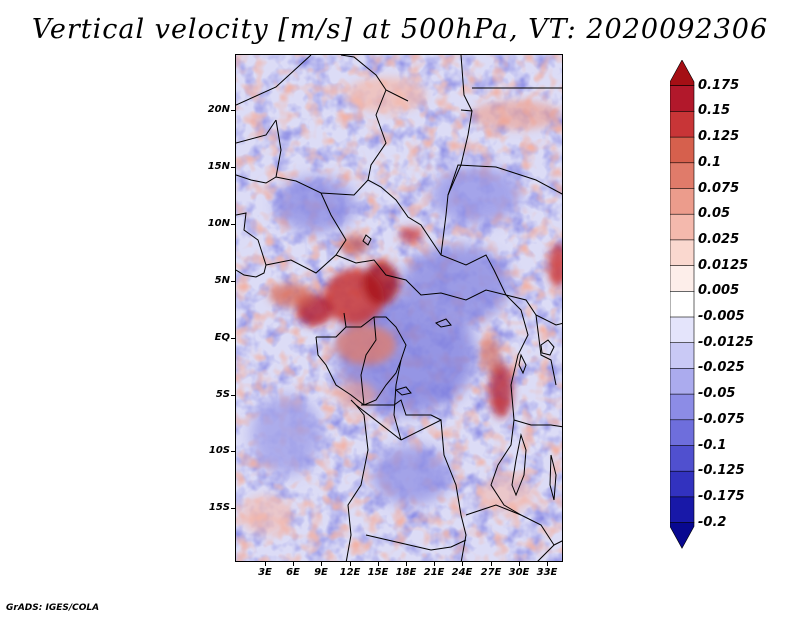 The height and width of the screenshot is (618, 800). What do you see at coordinates (367, 240) in the screenshot?
I see `lake-chad` at bounding box center [367, 240].